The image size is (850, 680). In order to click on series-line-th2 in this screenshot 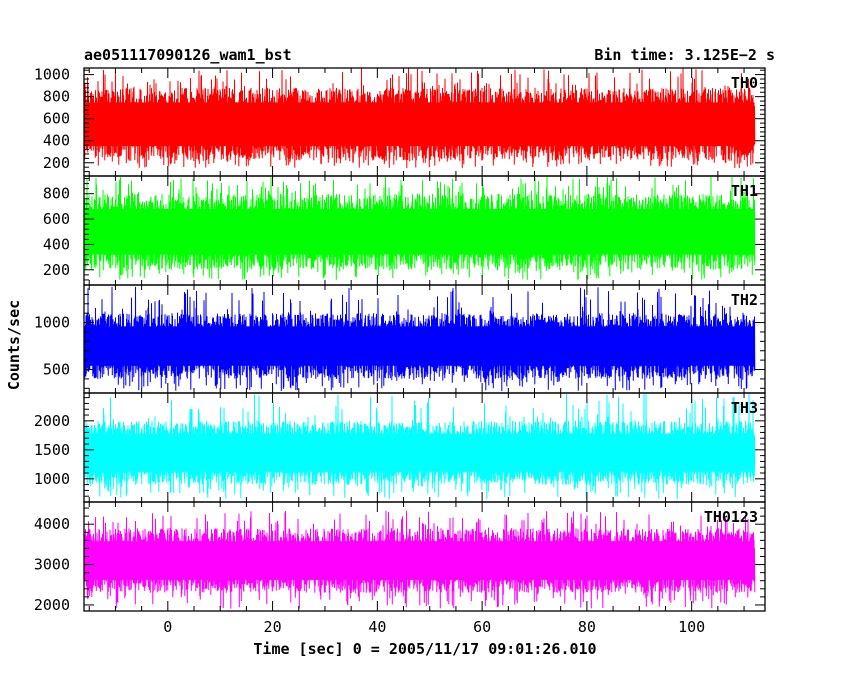, I will do `click(419, 339)`.